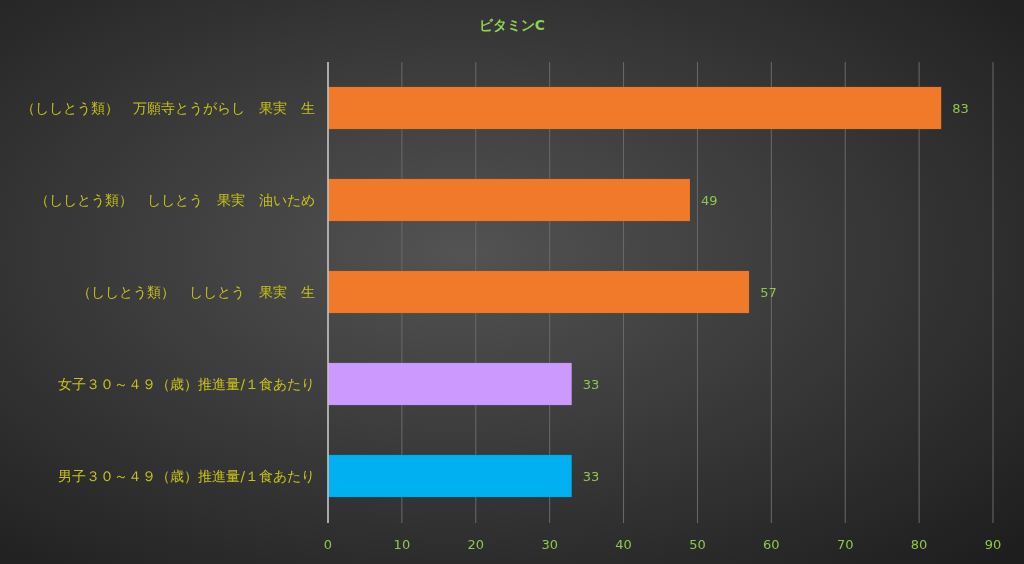 The image size is (1024, 564). Describe the element at coordinates (196, 291) in the screenshot. I see `y-tick-label: （ししとう類） ししとう 果実 生` at that location.